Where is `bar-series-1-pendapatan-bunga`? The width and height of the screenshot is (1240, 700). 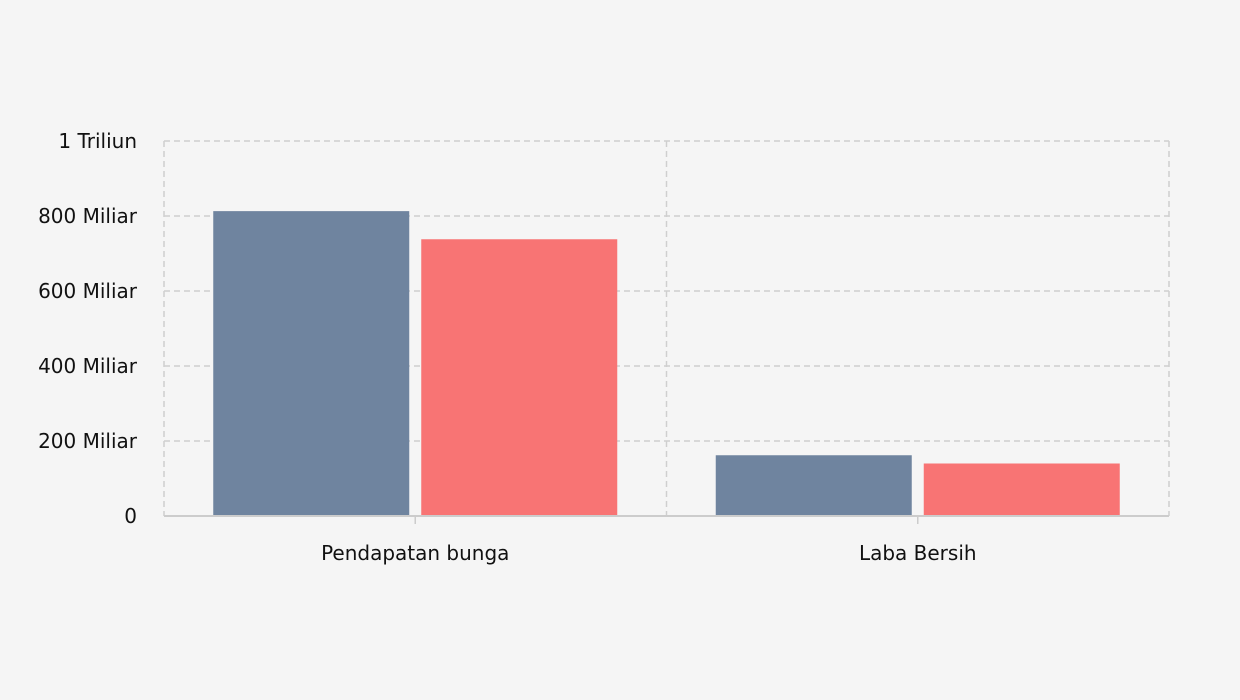 bar-series-1-pendapatan-bunga is located at coordinates (311, 363).